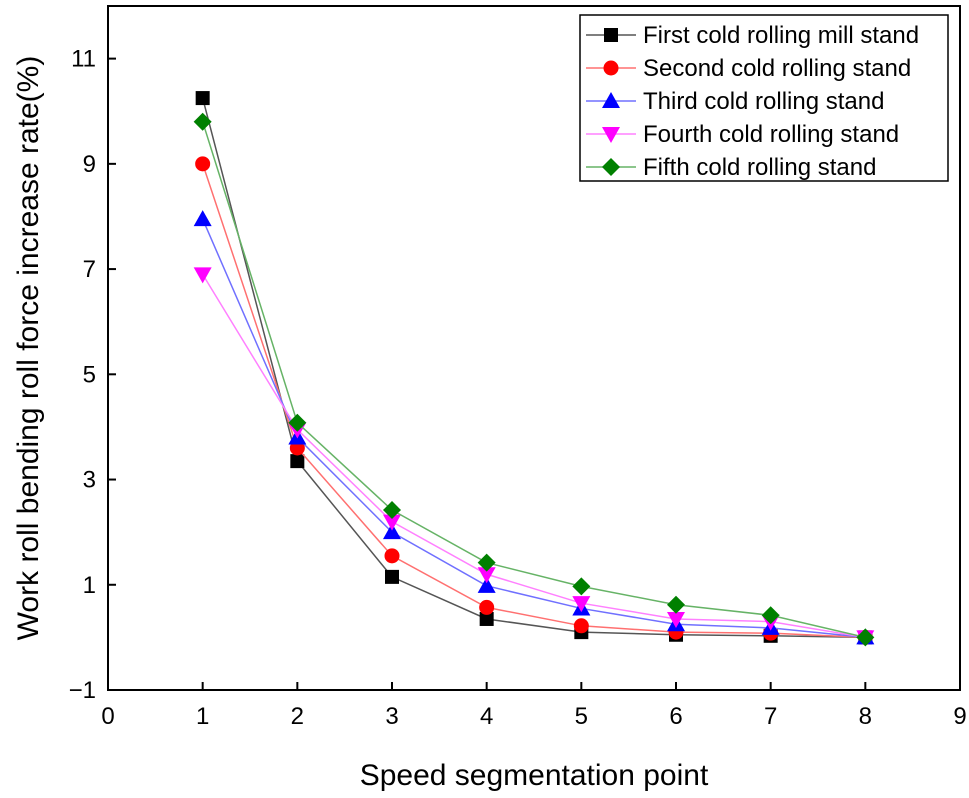  What do you see at coordinates (781, 35) in the screenshot?
I see `legend-label: First cold rolling mill stand` at bounding box center [781, 35].